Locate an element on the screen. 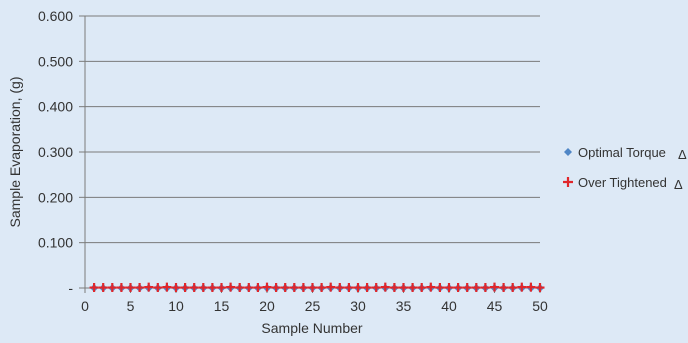 Image resolution: width=688 pixels, height=343 pixels. y-tick-label: - is located at coordinates (70, 288).